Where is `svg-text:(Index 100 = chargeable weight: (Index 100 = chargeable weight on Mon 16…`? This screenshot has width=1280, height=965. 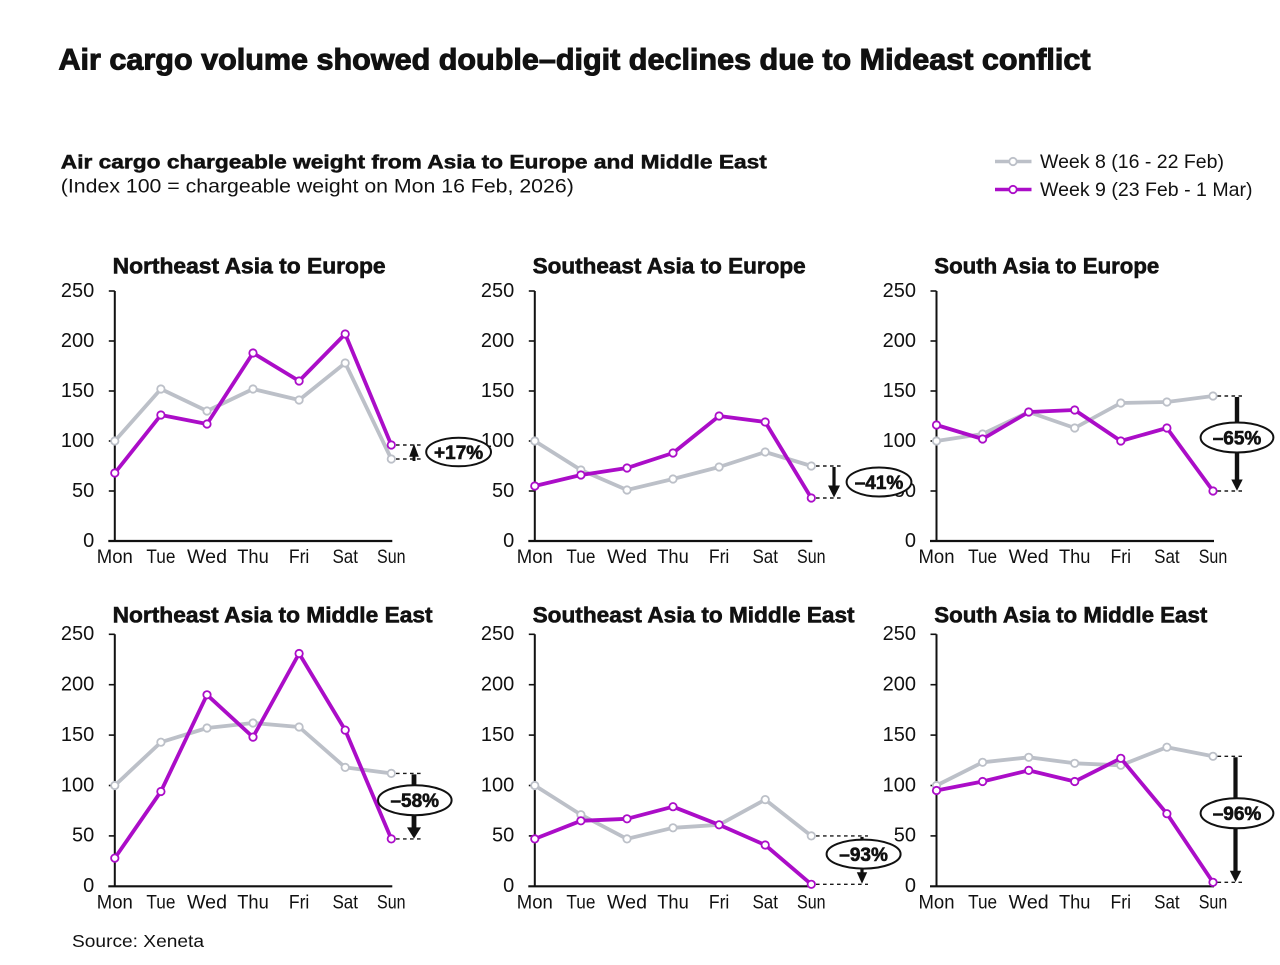 svg-text:(Index 100 = chargeable weight: (Index 100 = chargeable weight on Mon 16… is located at coordinates (317, 187).